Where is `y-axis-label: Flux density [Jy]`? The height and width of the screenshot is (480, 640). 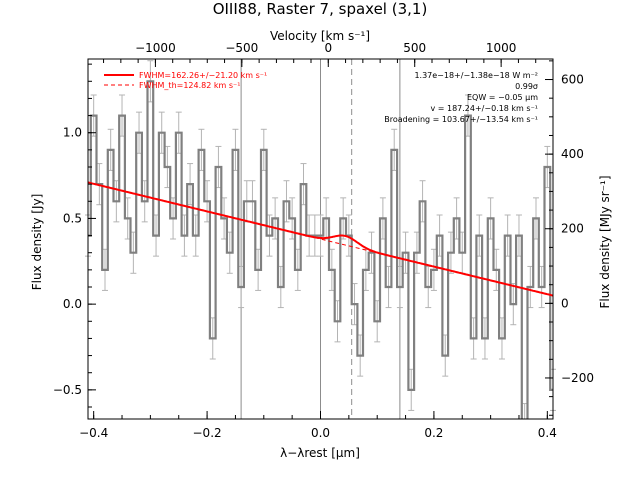
y-axis-label: Flux density [Jy] is located at coordinates (37, 242).